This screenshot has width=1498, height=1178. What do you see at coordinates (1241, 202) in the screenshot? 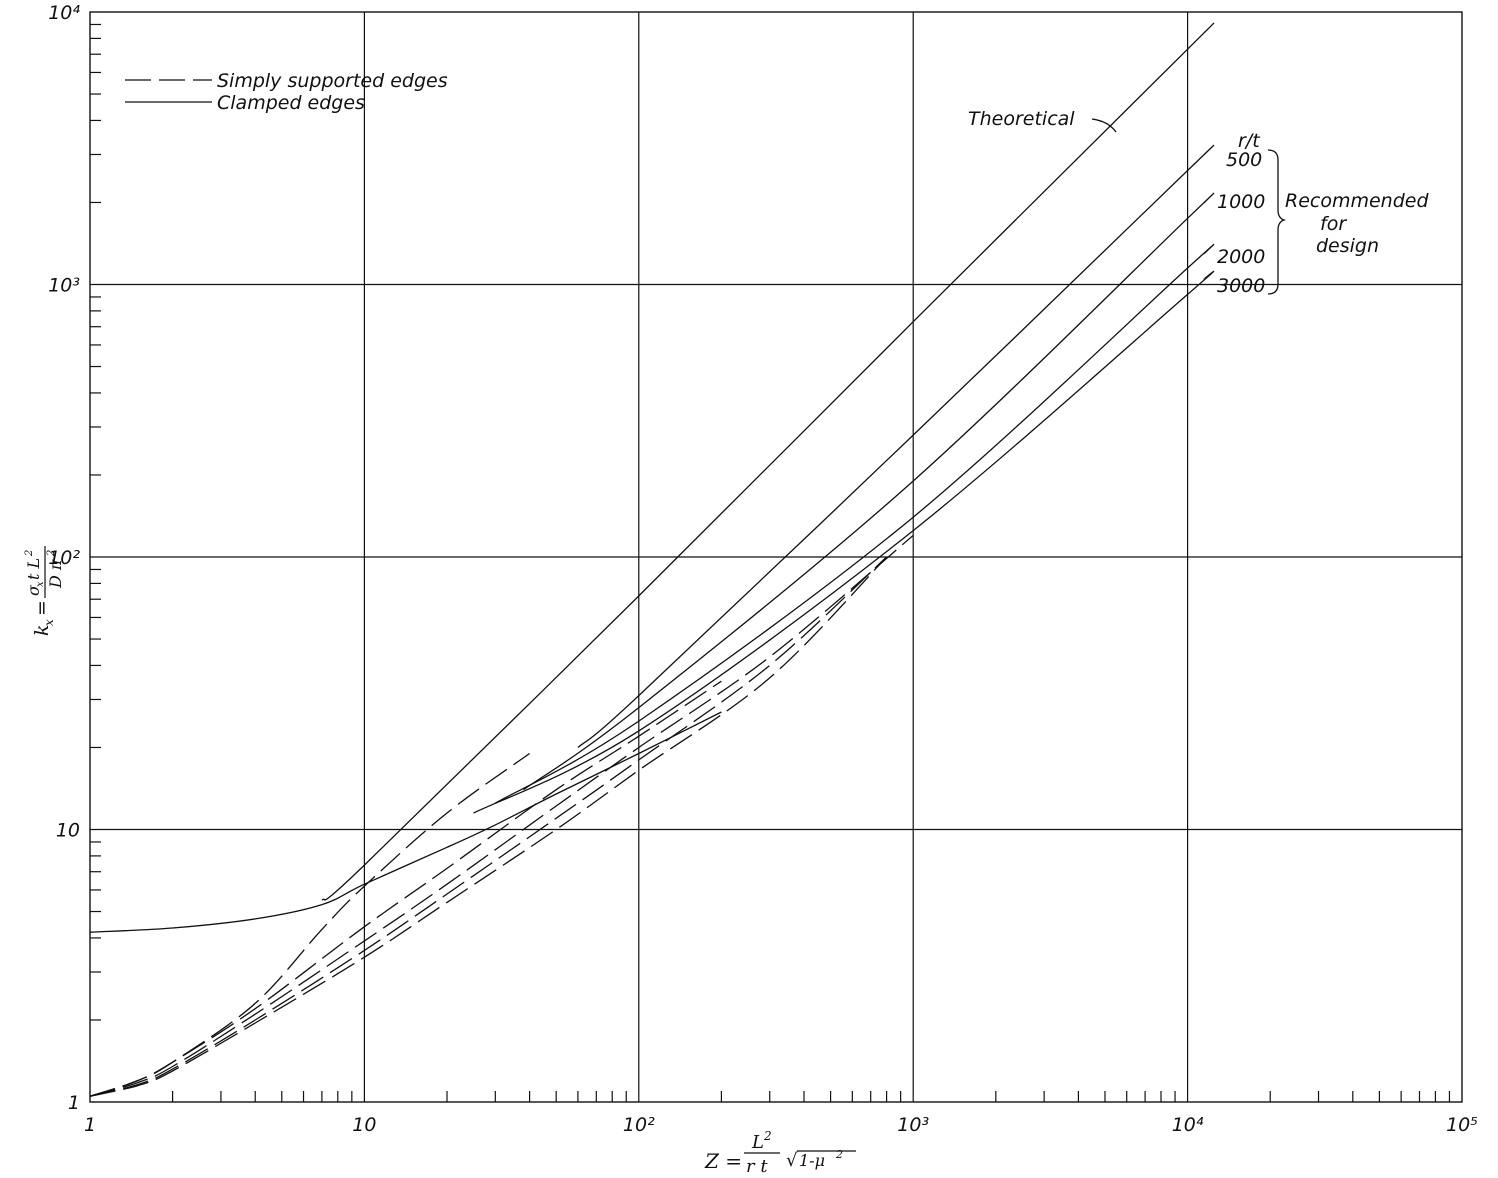
I see `rt-label-1000: 1000` at bounding box center [1241, 202].